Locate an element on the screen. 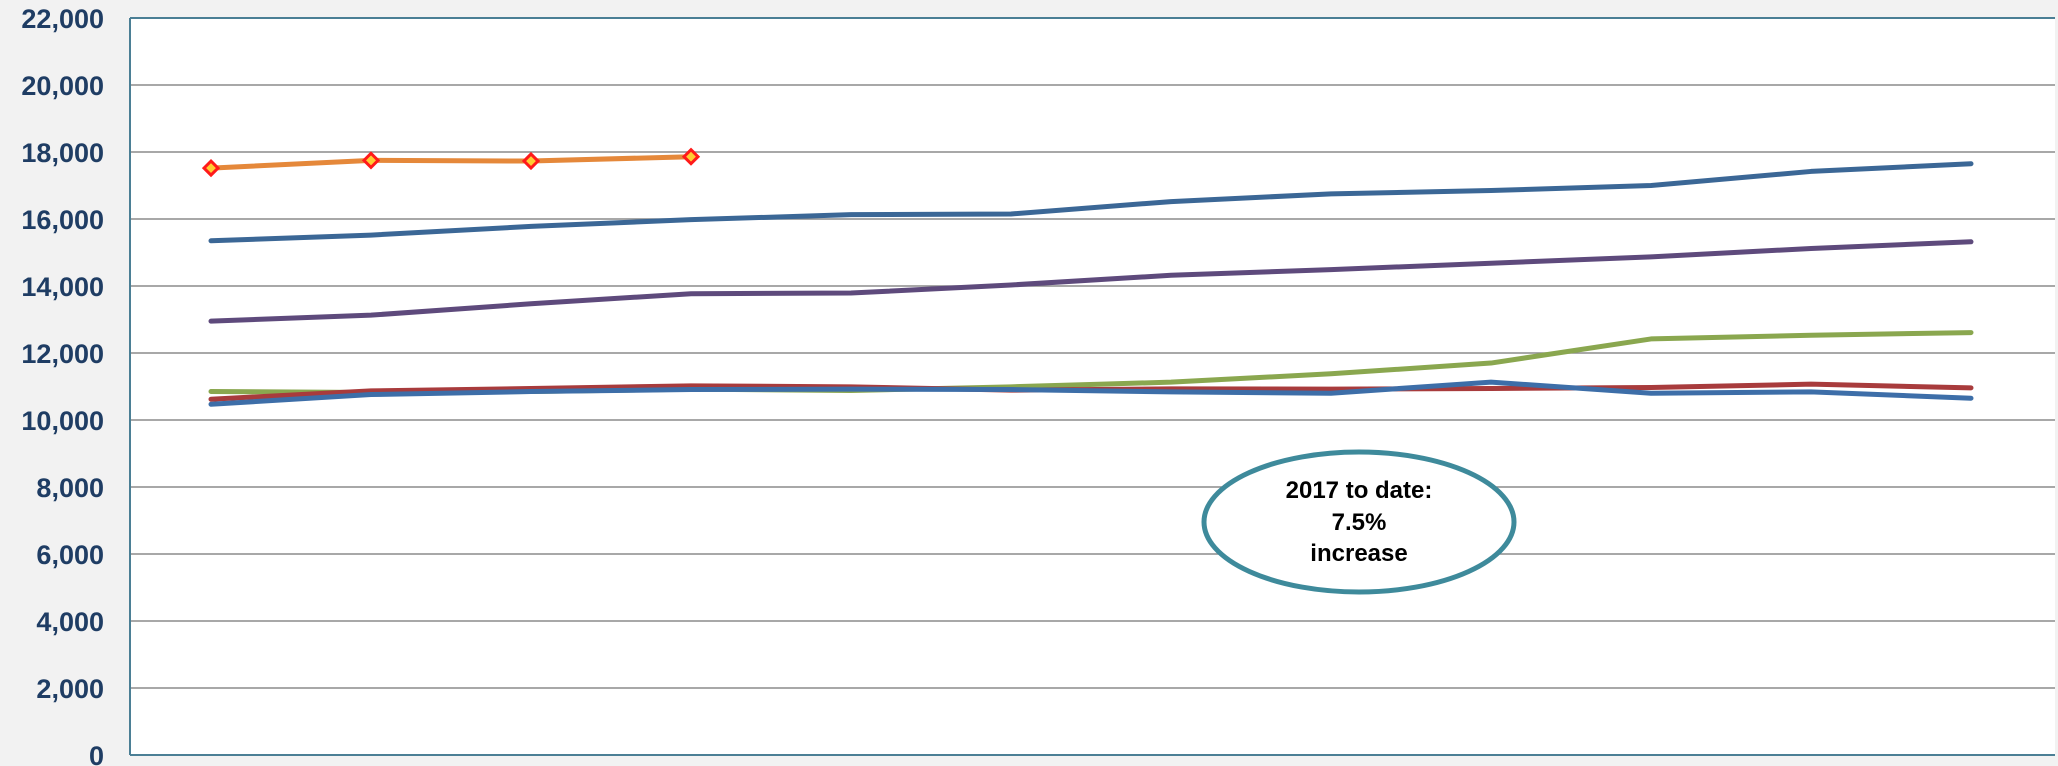  y-tick-label: 22,000 is located at coordinates (62, 19).